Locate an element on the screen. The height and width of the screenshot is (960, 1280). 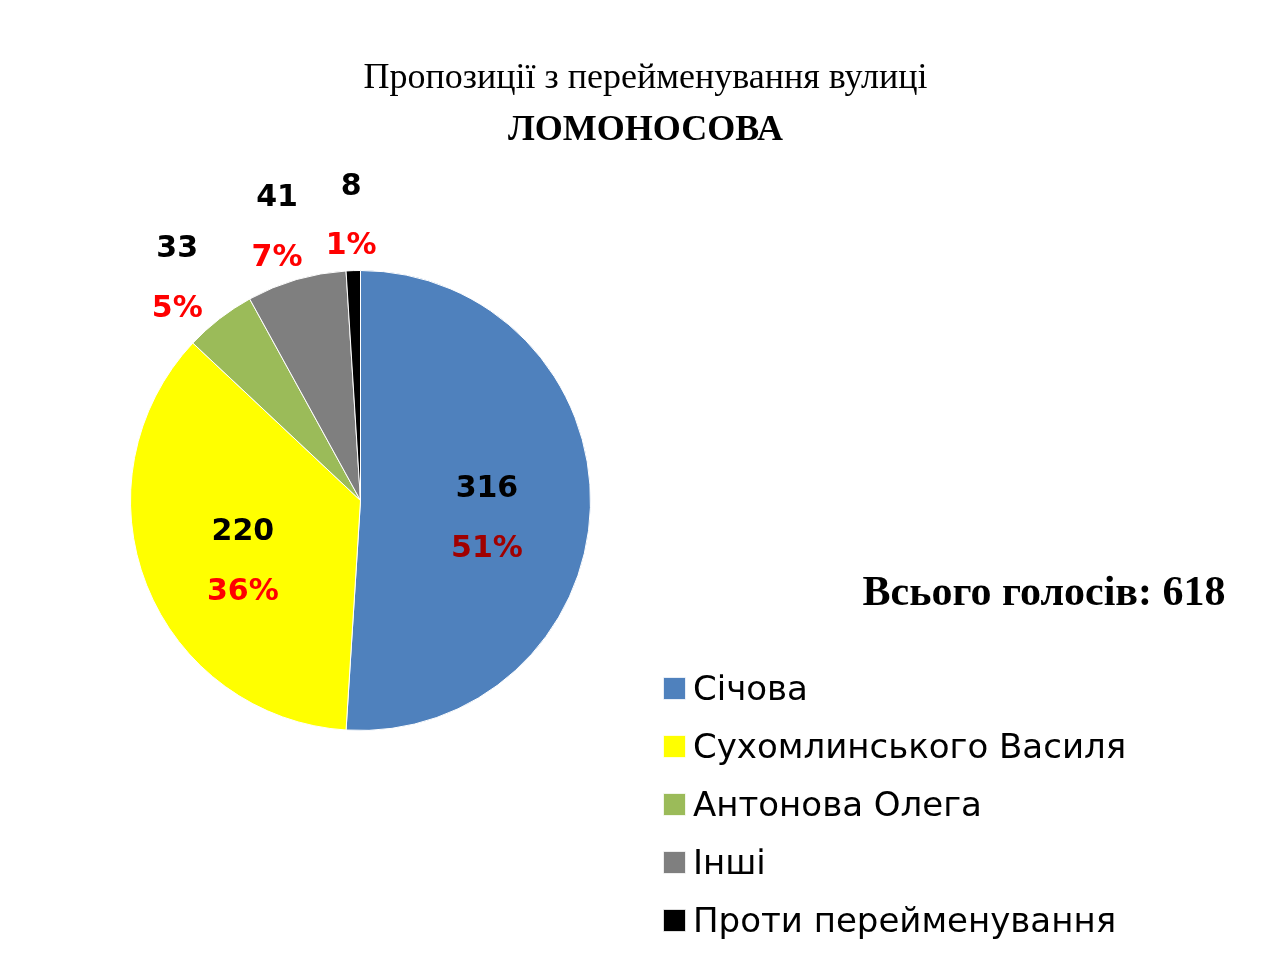
chart-title: Пропозиції з перейменування вулиці is located at coordinates (645, 75).